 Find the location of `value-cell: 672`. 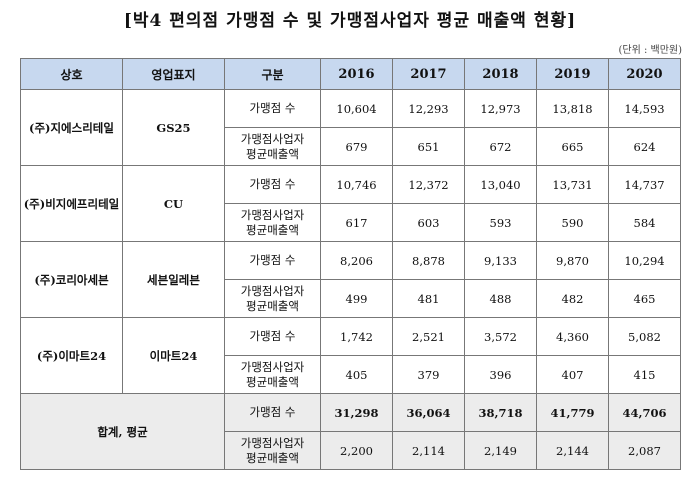

value-cell: 672 is located at coordinates (500, 146).